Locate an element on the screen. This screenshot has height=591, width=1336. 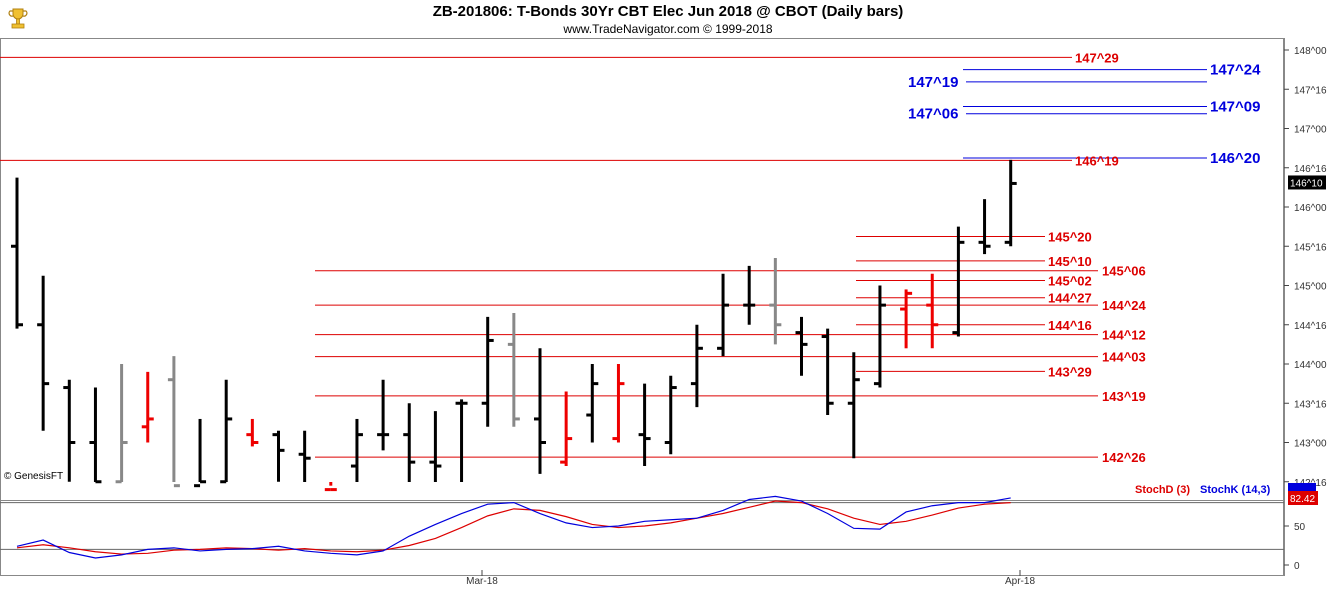
stochk-line is located at coordinates (513, 527).